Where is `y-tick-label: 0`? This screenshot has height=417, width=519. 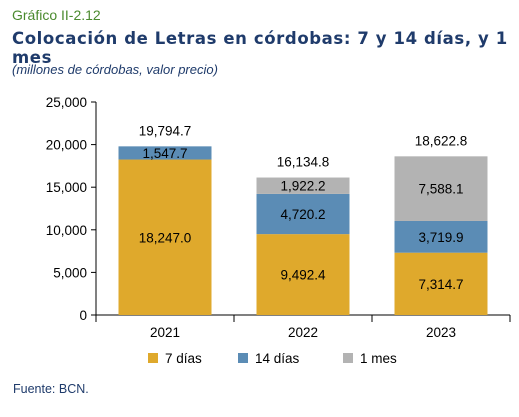
y-tick-label: 0 is located at coordinates (83, 315).